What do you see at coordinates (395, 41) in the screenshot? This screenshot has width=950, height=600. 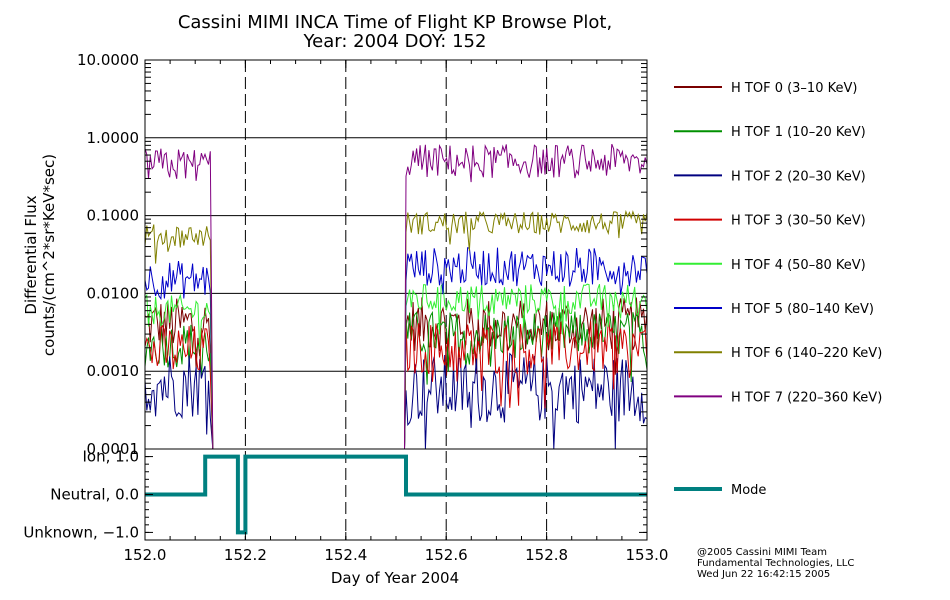 I see `chart-subtitle: Year: 2004 DOY: 152` at bounding box center [395, 41].